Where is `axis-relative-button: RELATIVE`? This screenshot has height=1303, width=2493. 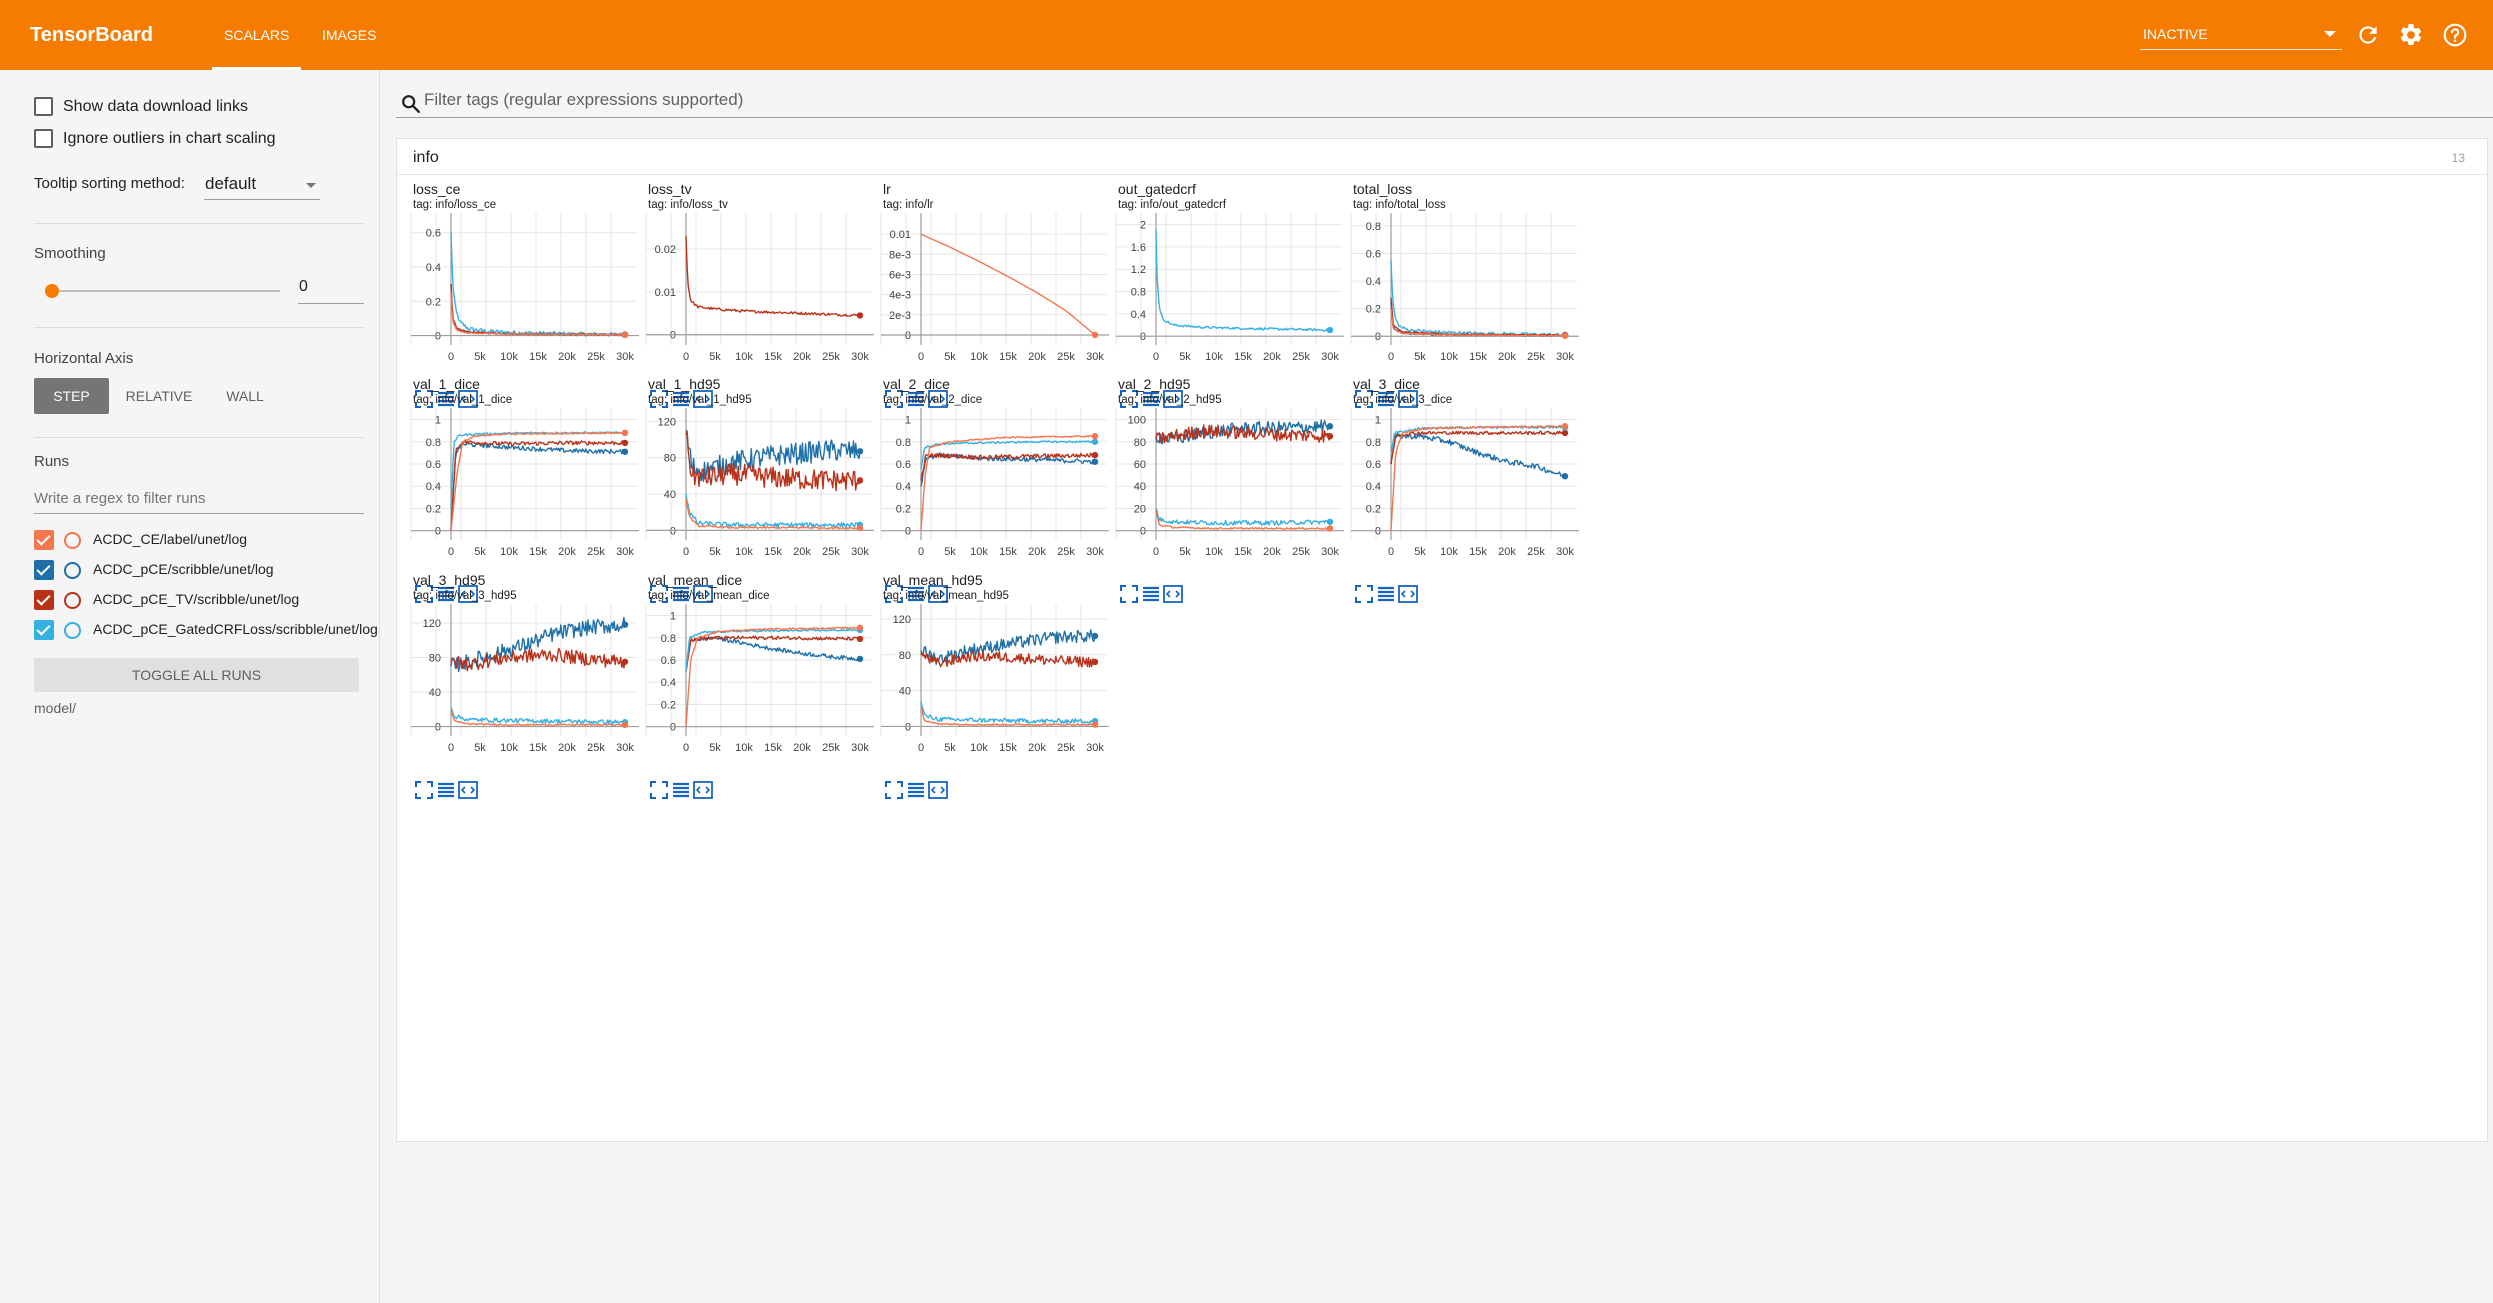
axis-relative-button: RELATIVE is located at coordinates (159, 396).